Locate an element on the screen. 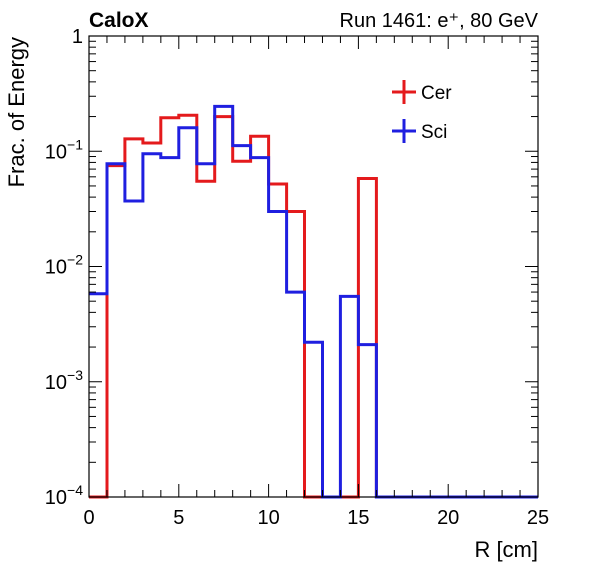 Image resolution: width=596 pixels, height=572 pixels. y-tick-label: 10⁻⁴ is located at coordinates (64, 495).